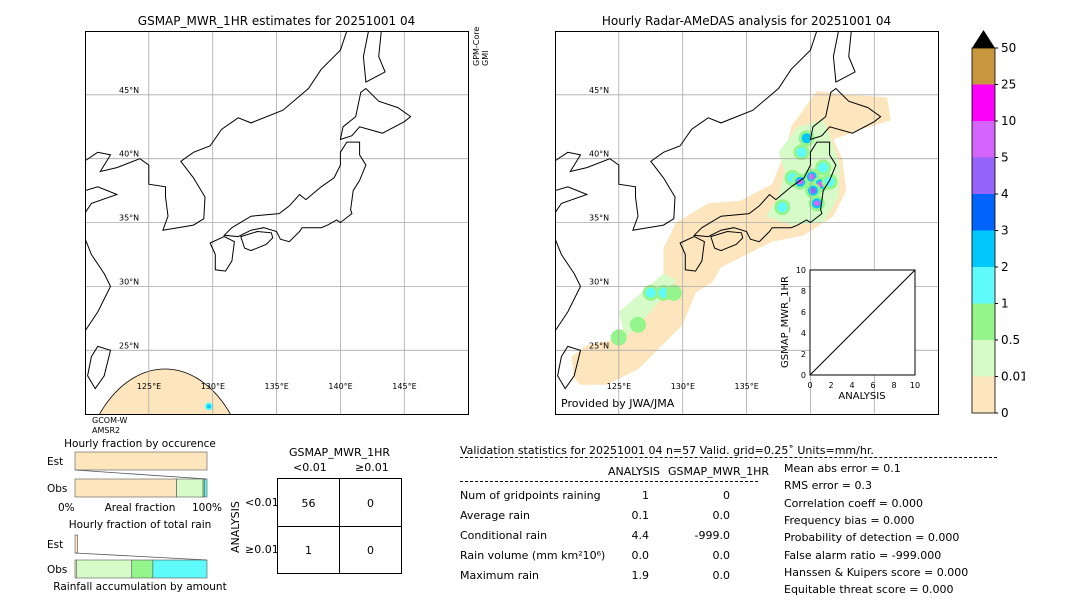 The image size is (1080, 612). I want to click on sensor-bottom-line2: AMSR2, so click(106, 430).